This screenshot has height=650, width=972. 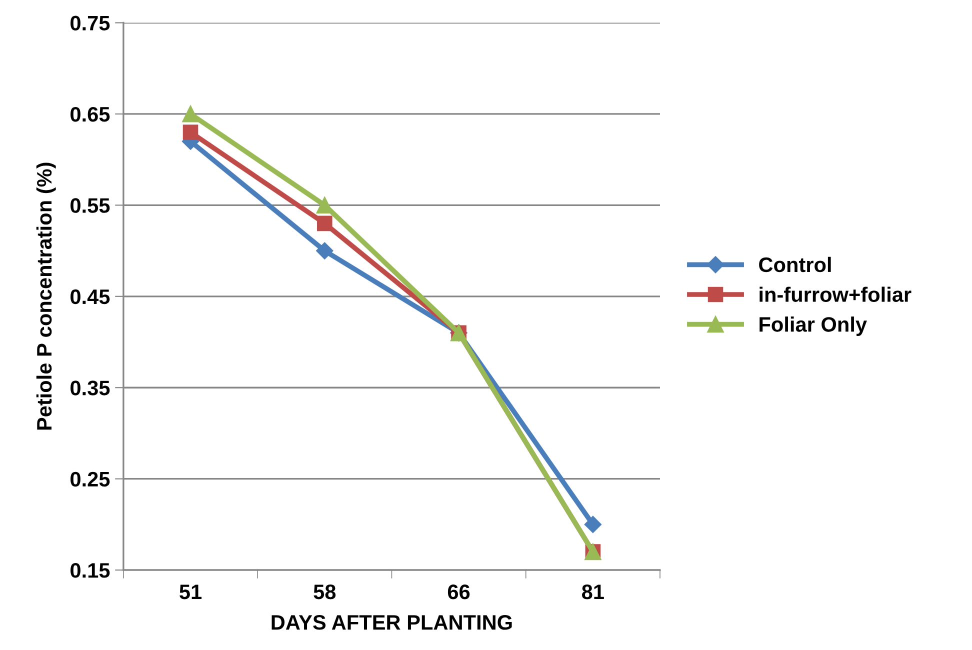 I want to click on x-axis-title: DAYS AFTER PLANTING, so click(x=392, y=622).